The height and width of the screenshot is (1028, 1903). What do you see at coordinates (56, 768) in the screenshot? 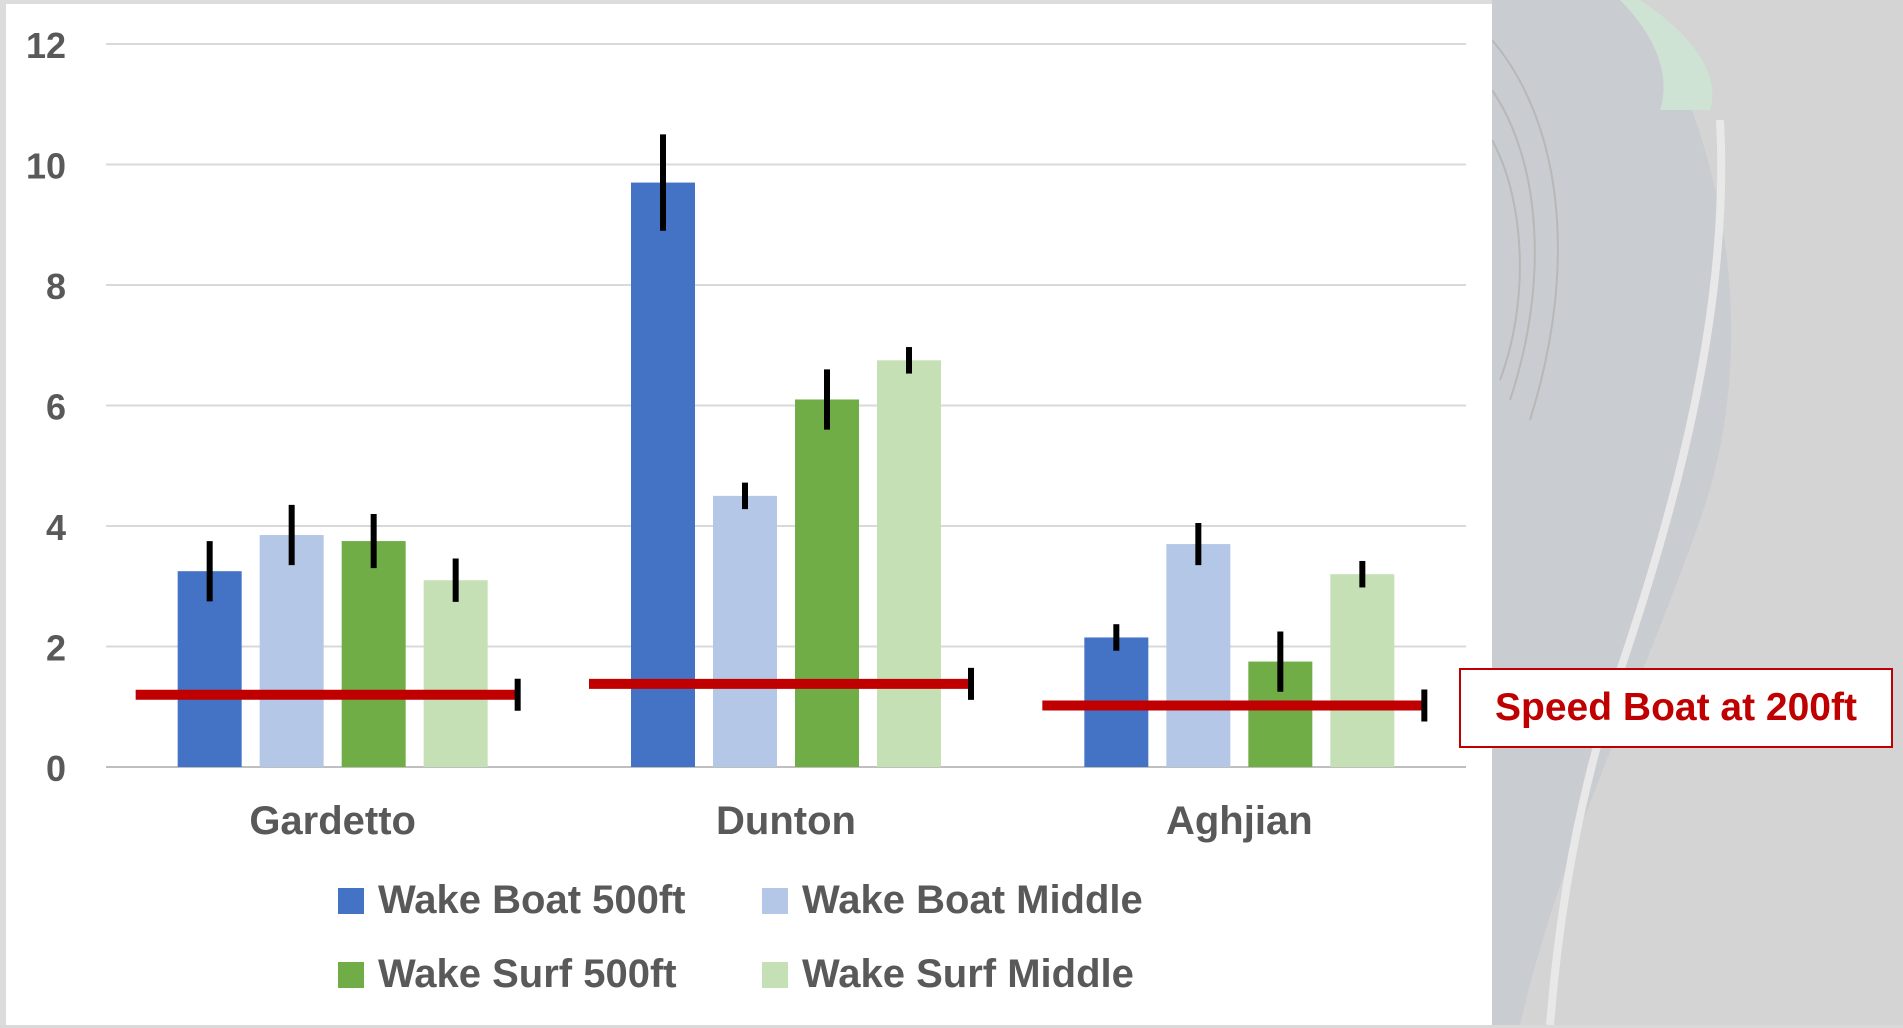
I see `y-tick-label: 0` at bounding box center [56, 768].